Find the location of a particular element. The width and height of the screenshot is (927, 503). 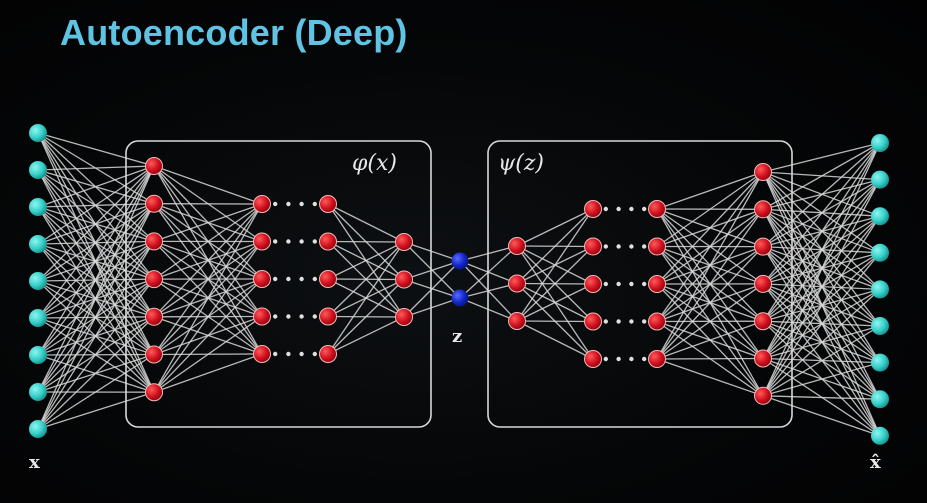

ellipsis-dots is located at coordinates (460, 281).